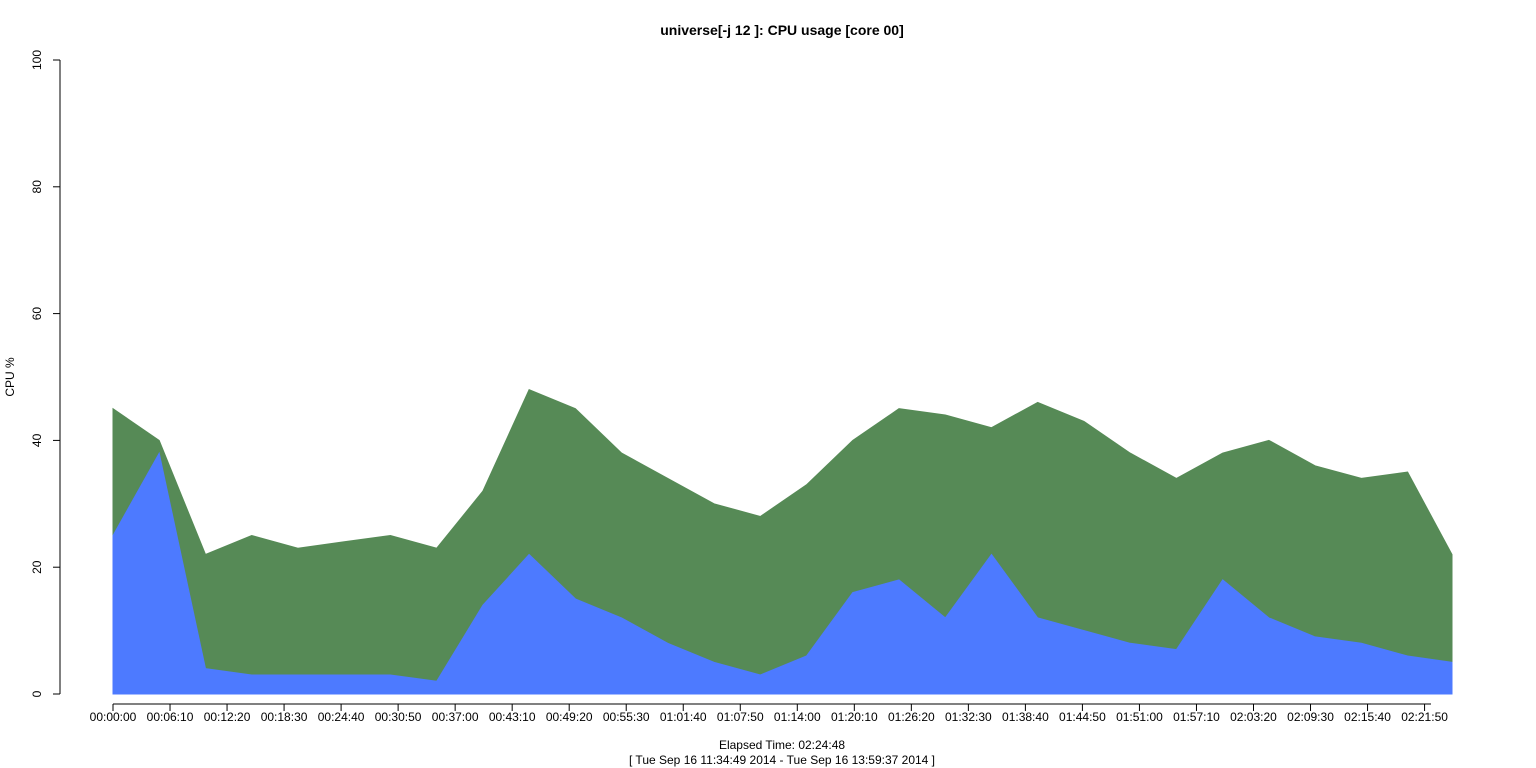  Describe the element at coordinates (113, 717) in the screenshot. I see `x-tick-label: 00:00:00` at that location.